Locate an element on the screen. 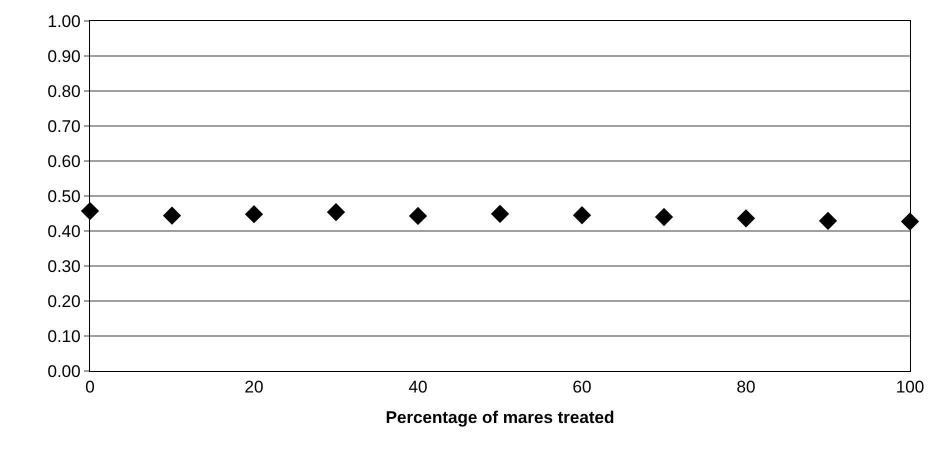 The image size is (951, 461). y-tick-label: 0.70 is located at coordinates (64, 126).